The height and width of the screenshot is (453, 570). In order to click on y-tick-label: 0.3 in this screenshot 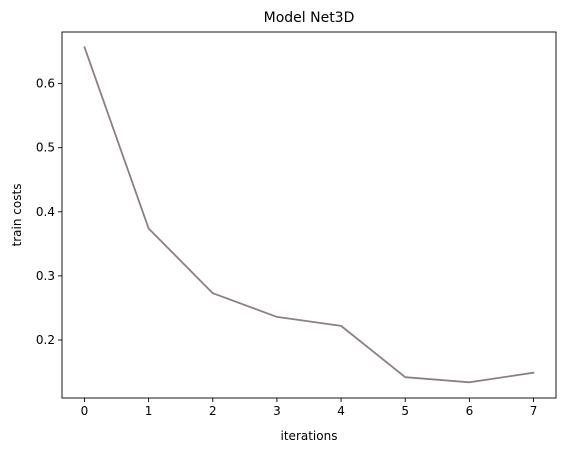, I will do `click(45, 276)`.